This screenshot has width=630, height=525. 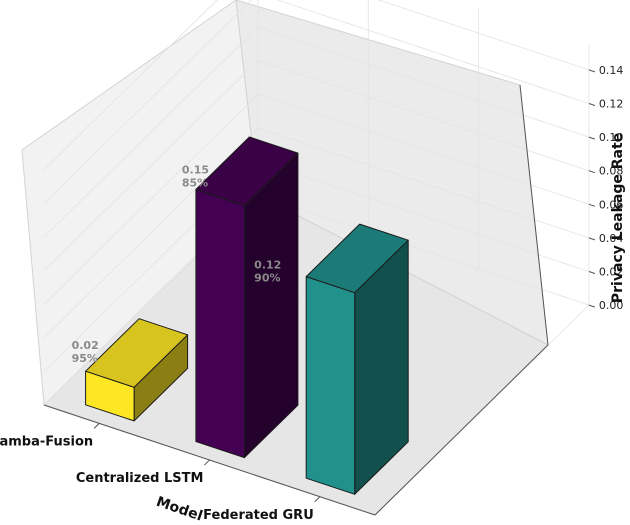 I want to click on z-tick-label: 0.14, so click(x=611, y=70).